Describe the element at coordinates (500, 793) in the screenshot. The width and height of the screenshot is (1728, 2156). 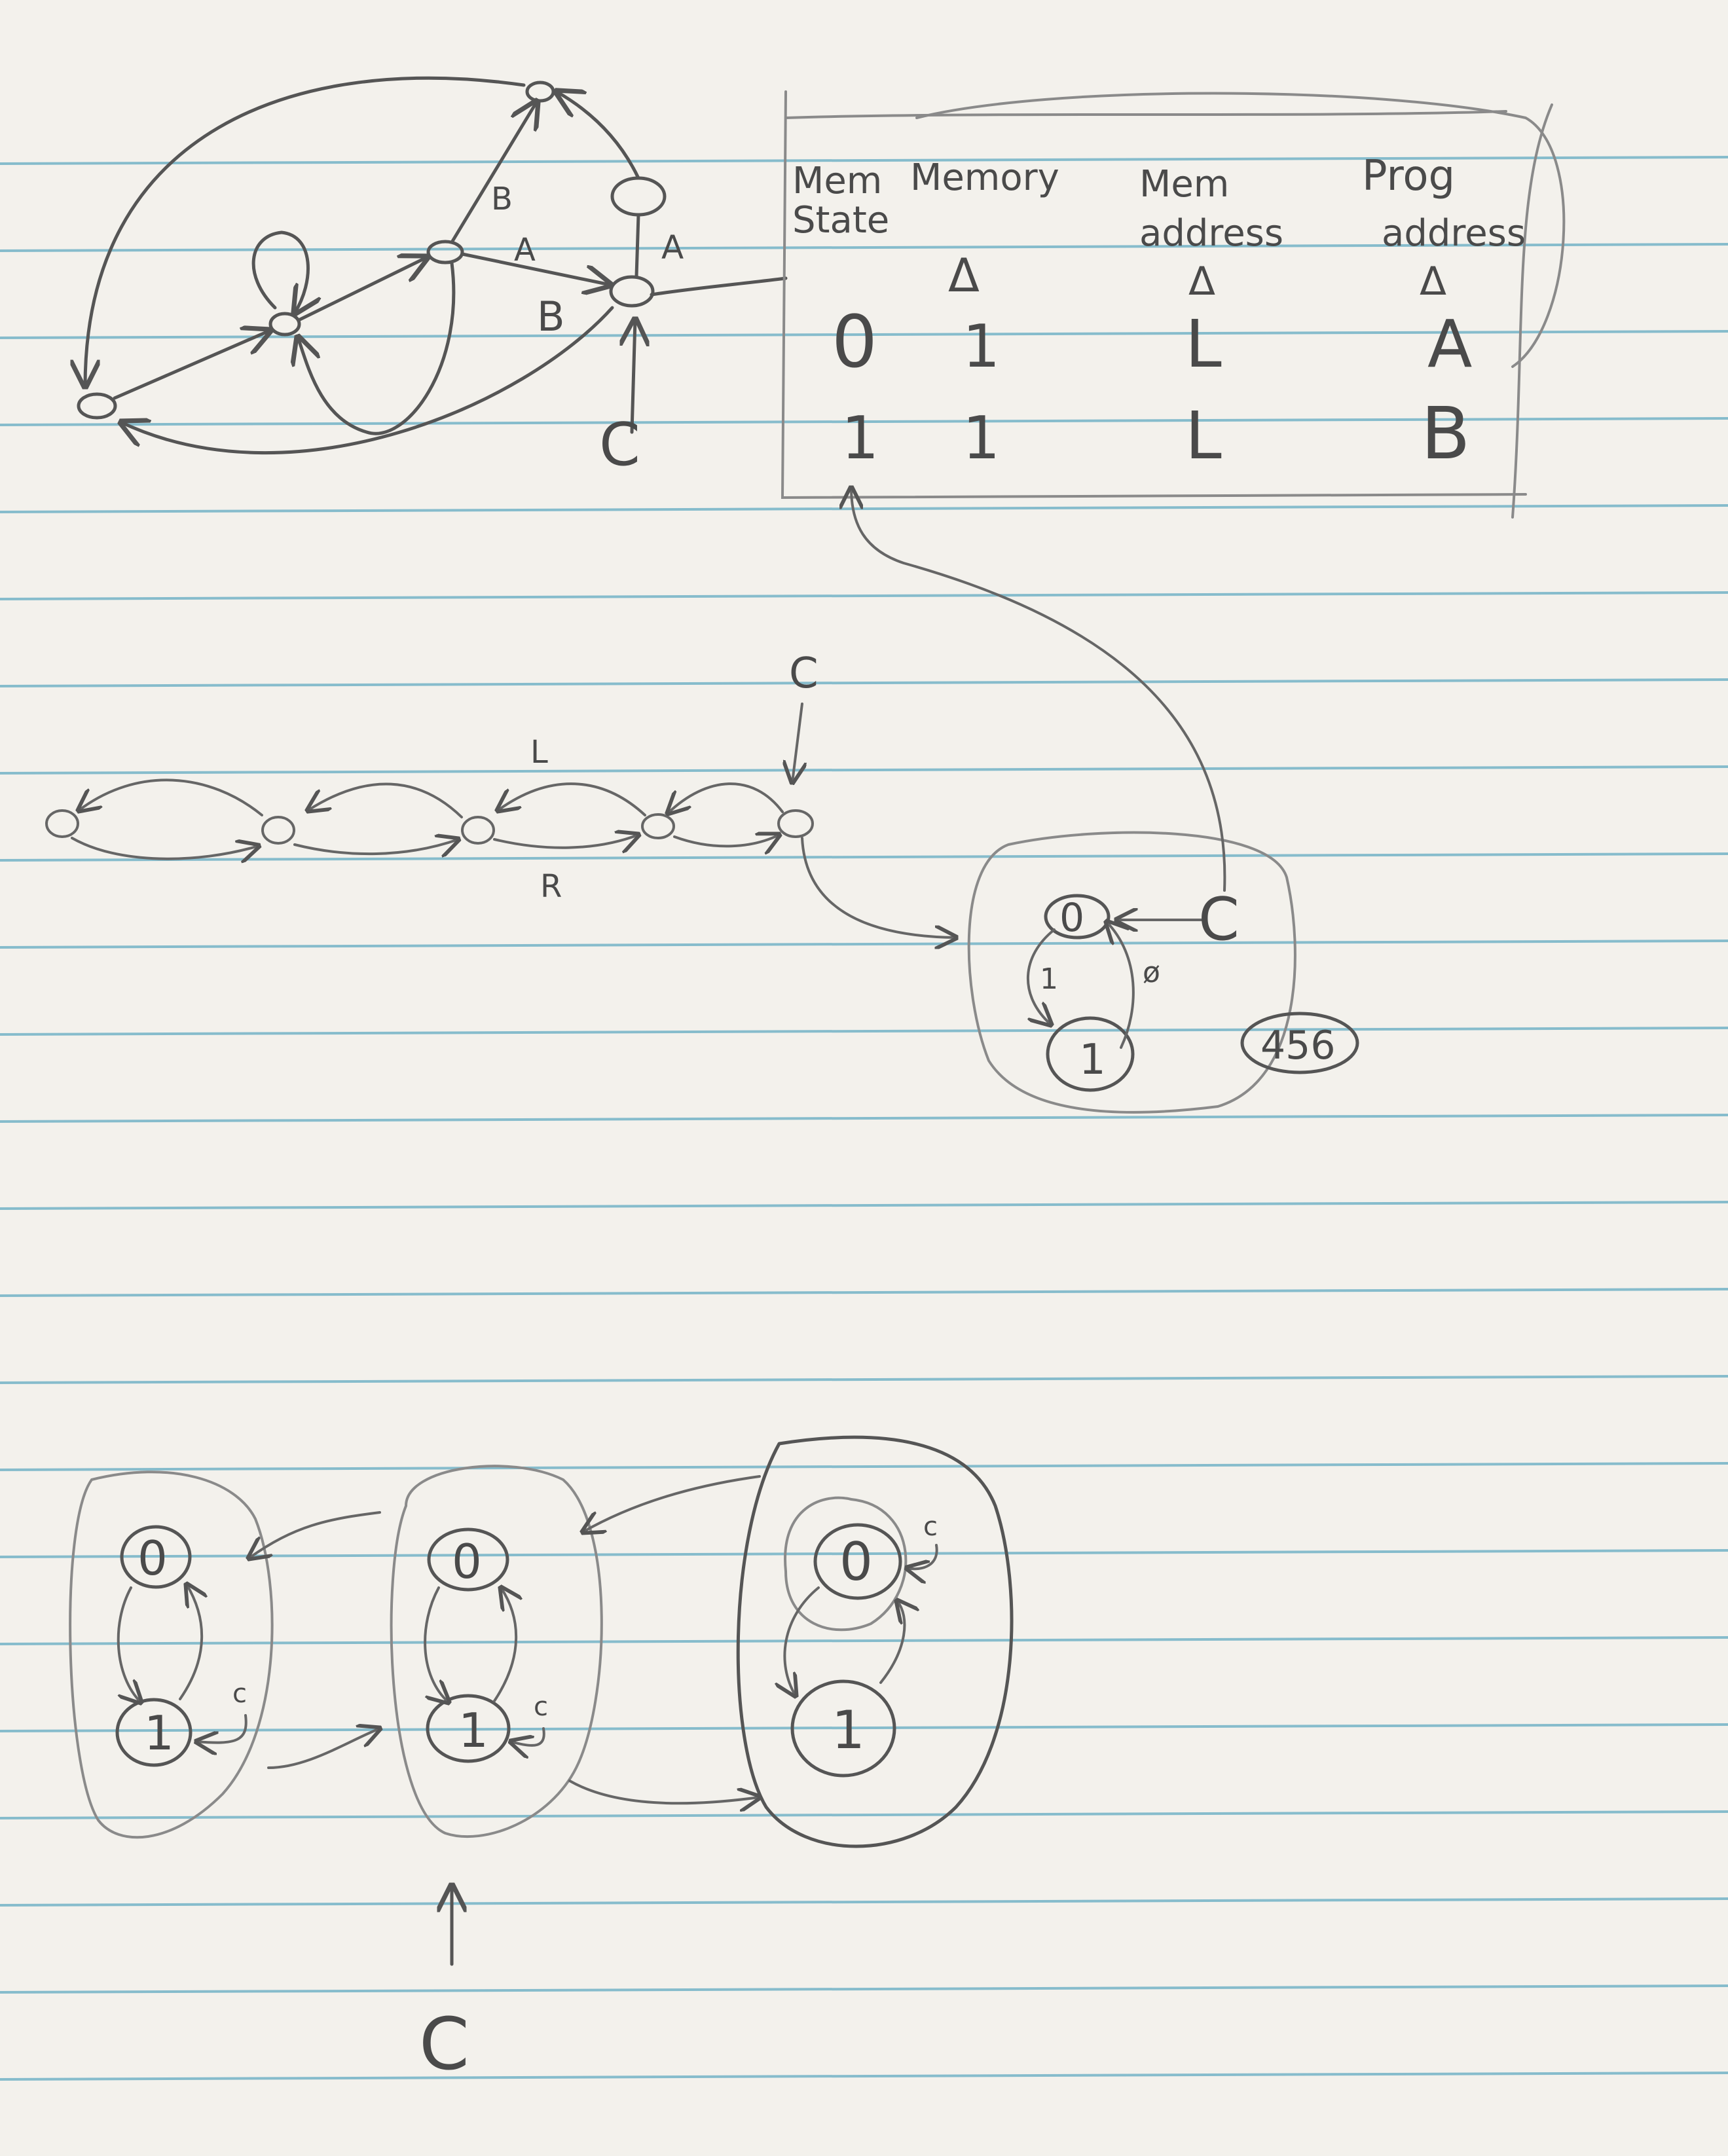
I see `tape: C L R` at that location.